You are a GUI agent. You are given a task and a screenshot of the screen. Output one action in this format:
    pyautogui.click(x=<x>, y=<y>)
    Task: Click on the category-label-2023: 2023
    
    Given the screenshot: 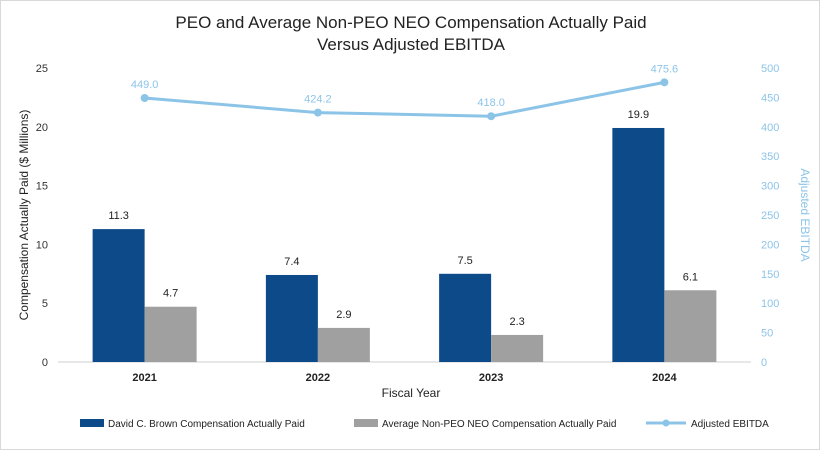 What is the action you would take?
    pyautogui.click(x=491, y=378)
    